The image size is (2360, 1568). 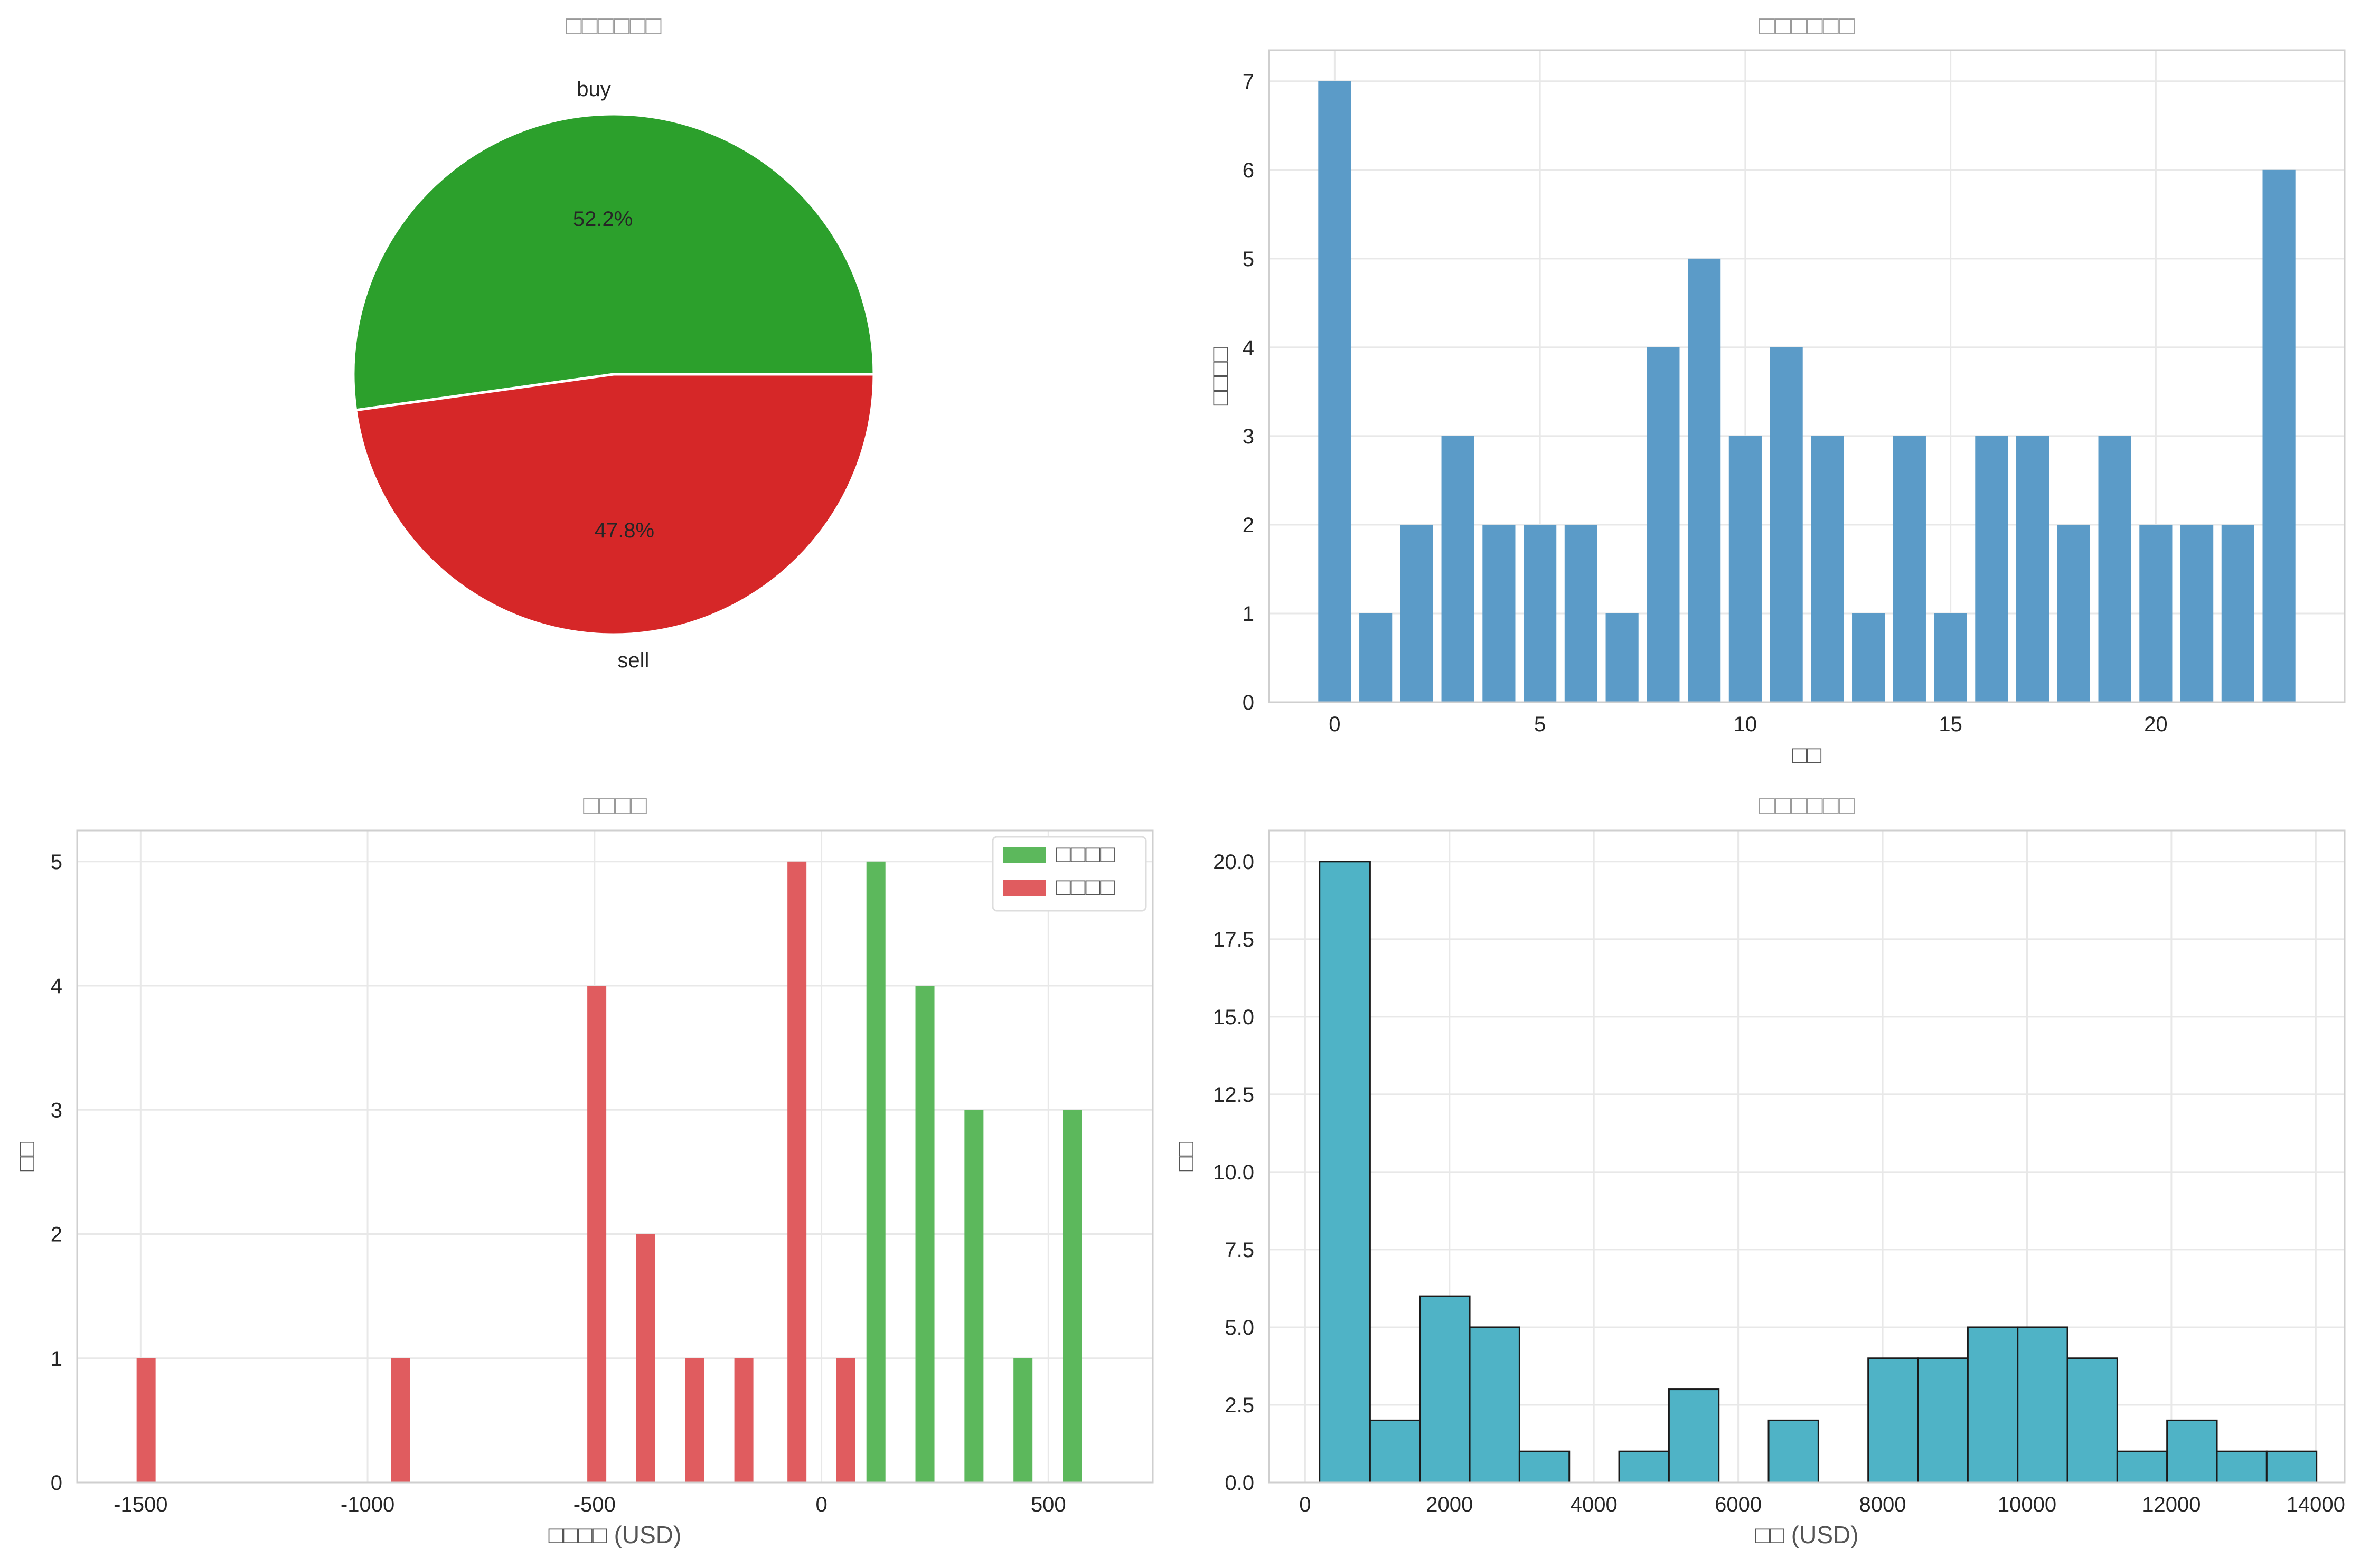 I want to click on bar-chart-title: □□□□□□, so click(x=1807, y=25).